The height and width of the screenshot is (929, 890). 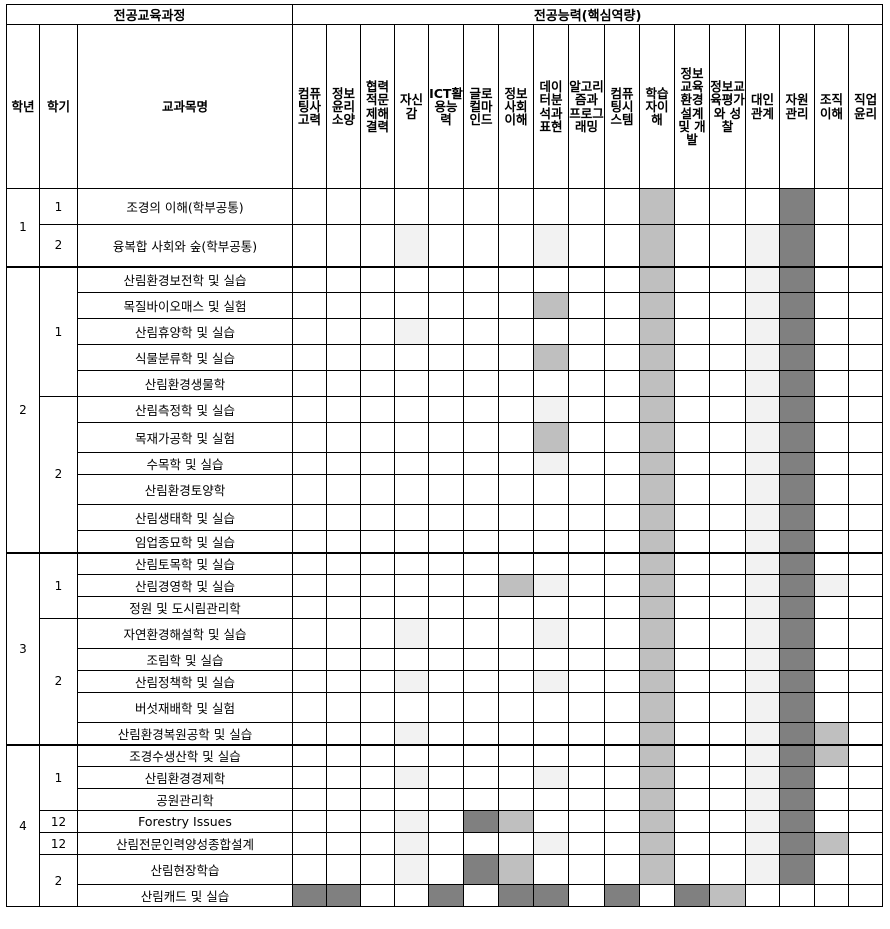 What do you see at coordinates (832, 106) in the screenshot?
I see `competency-column-header: 조직이해` at bounding box center [832, 106].